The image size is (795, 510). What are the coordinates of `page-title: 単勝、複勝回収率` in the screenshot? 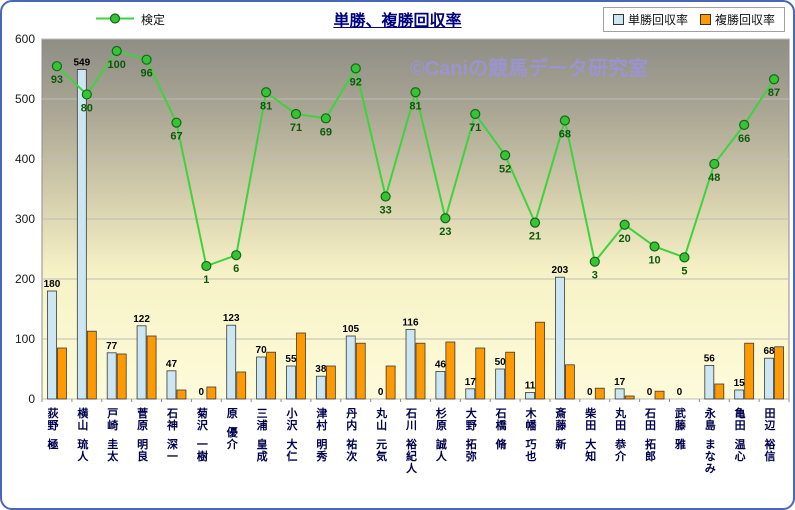 It's located at (397, 21).